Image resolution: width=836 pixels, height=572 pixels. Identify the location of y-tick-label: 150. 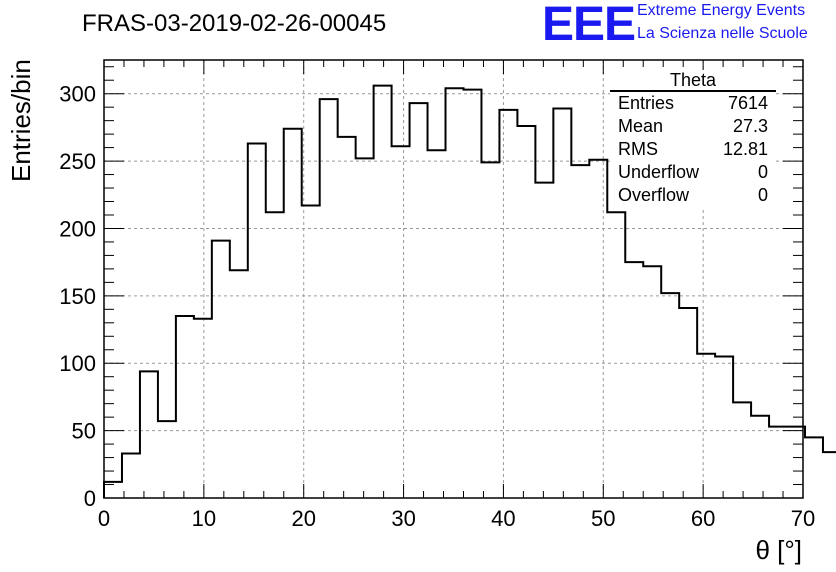
(77, 296).